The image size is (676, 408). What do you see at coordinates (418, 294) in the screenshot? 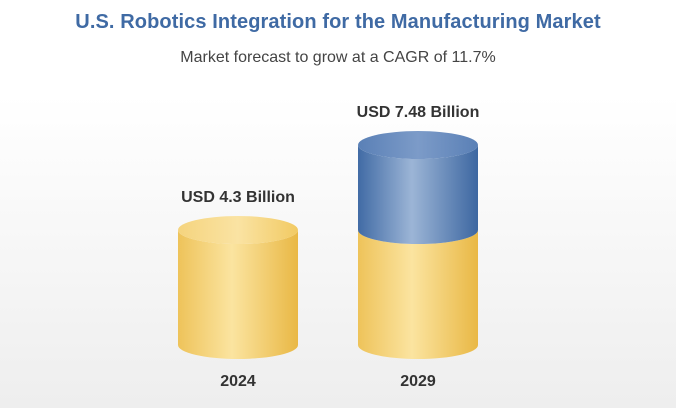
I see `bar-2029-base-segment` at bounding box center [418, 294].